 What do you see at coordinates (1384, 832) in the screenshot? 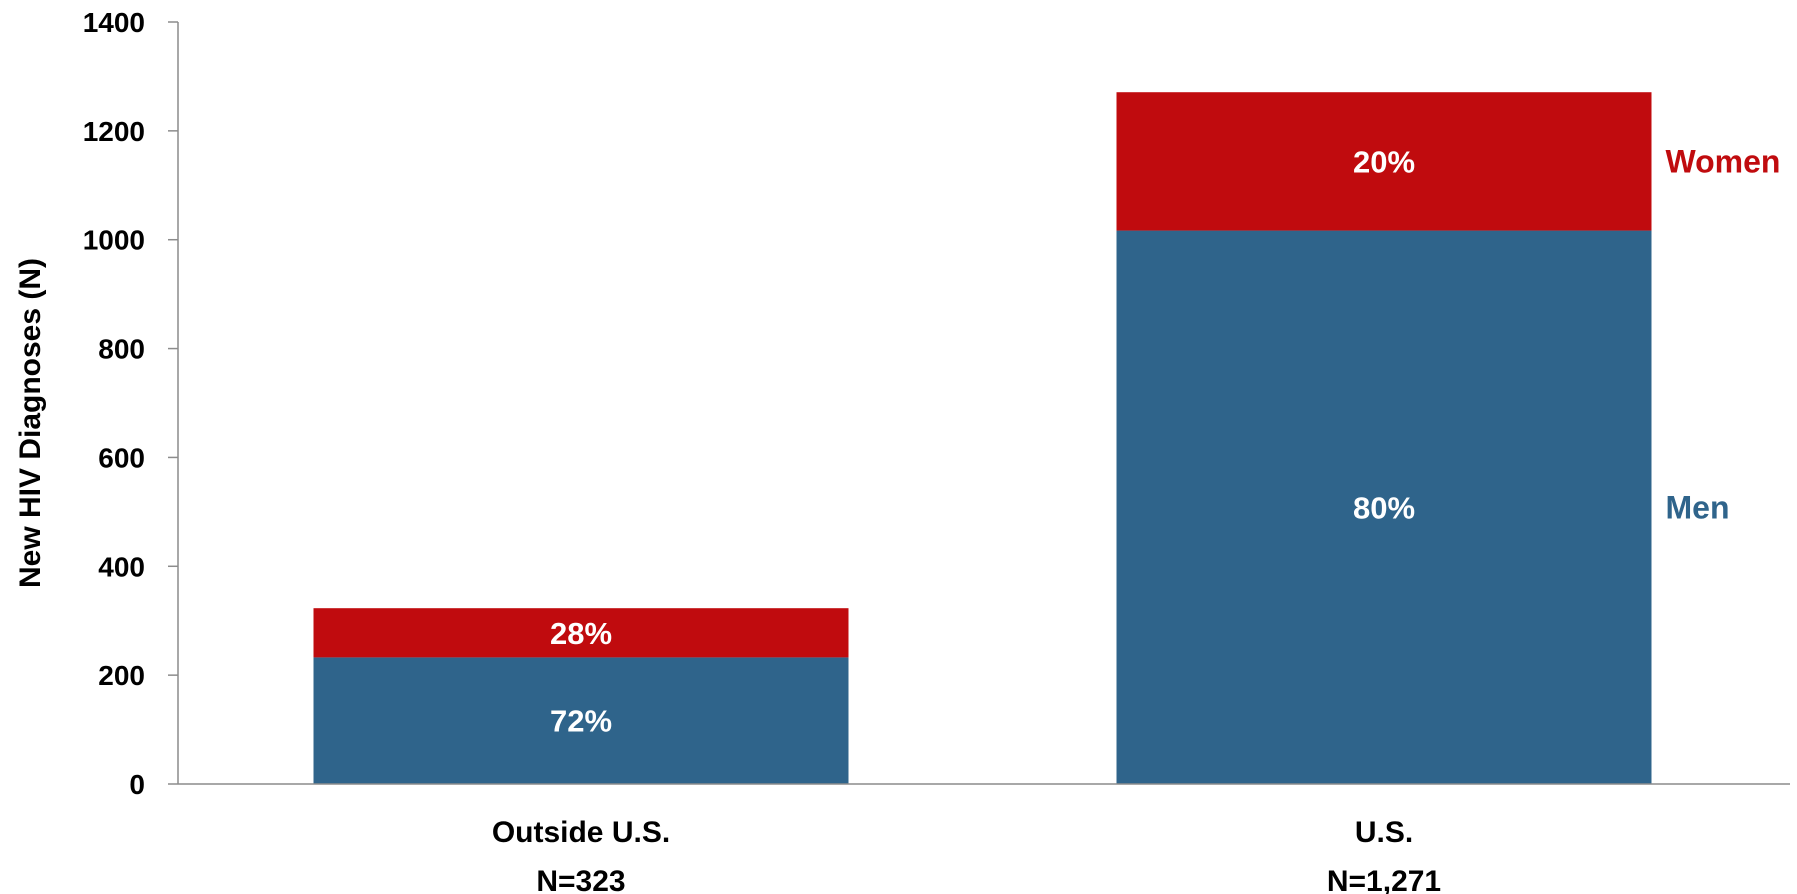
I see `x-category-label: U.S.` at bounding box center [1384, 832].